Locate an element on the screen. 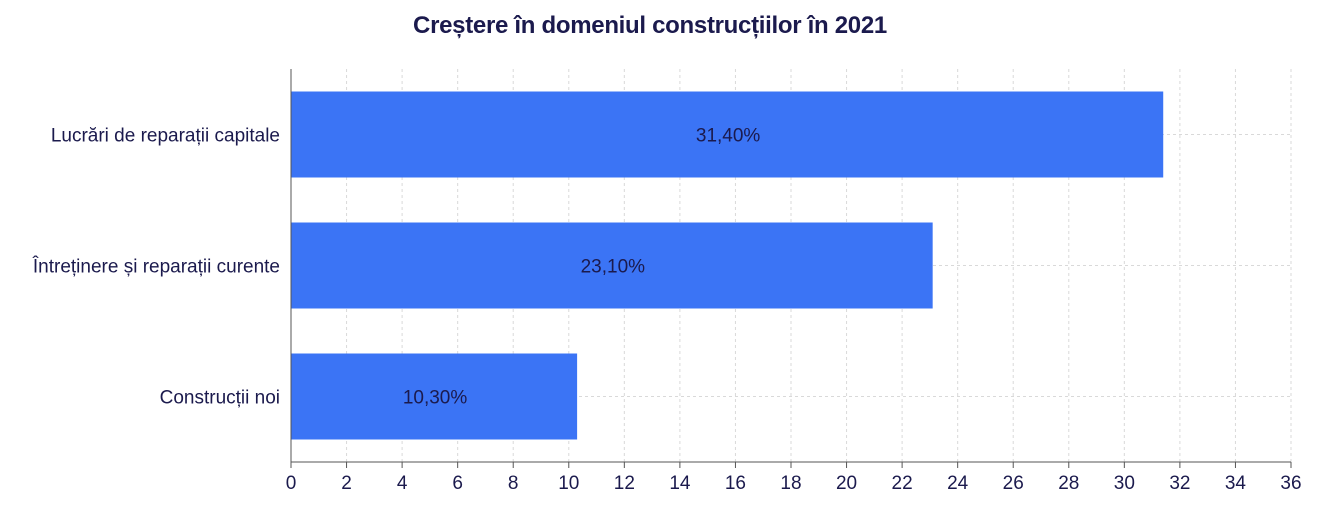  bar-data-label: 31,40% is located at coordinates (728, 136).